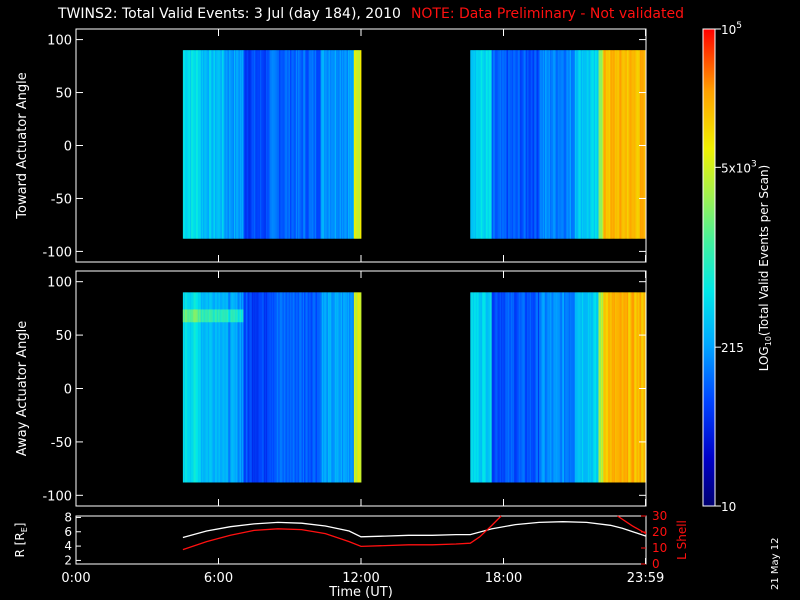  I want to click on time-tick-label: 12:00, so click(360, 578).